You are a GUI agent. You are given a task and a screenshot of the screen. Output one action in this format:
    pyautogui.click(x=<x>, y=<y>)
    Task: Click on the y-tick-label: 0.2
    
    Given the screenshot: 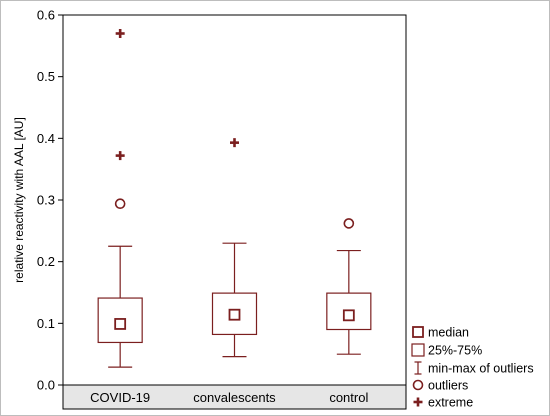 What is the action you would take?
    pyautogui.click(x=46, y=261)
    